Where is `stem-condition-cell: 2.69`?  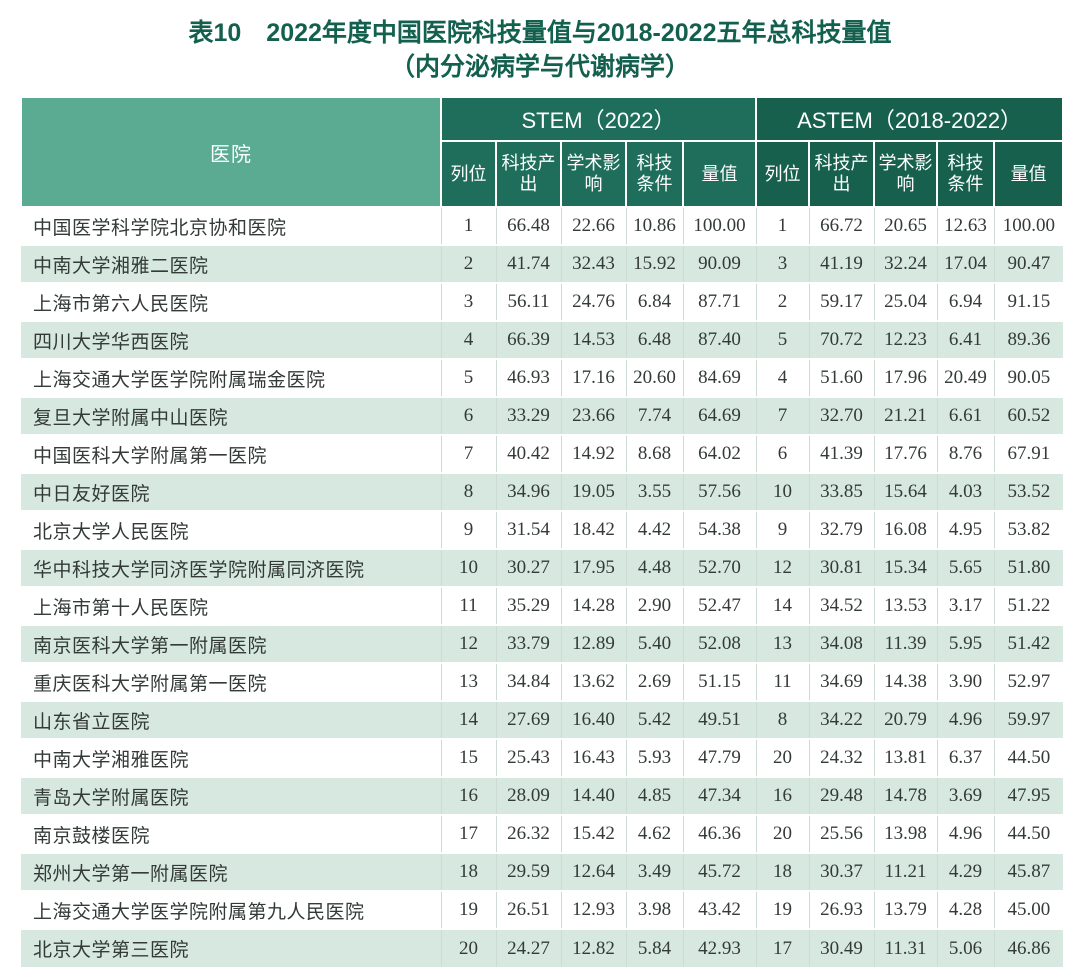 stem-condition-cell: 2.69 is located at coordinates (655, 681).